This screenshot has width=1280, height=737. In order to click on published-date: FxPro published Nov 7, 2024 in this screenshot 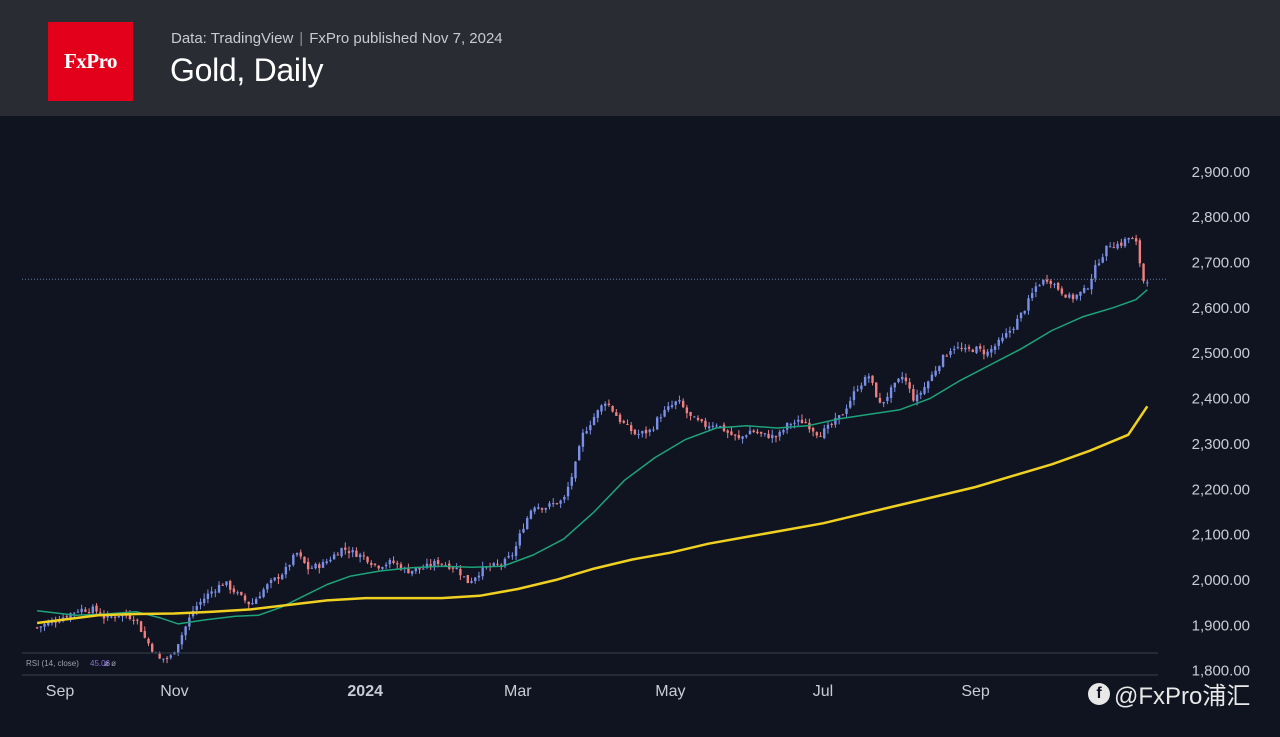, I will do `click(406, 38)`.